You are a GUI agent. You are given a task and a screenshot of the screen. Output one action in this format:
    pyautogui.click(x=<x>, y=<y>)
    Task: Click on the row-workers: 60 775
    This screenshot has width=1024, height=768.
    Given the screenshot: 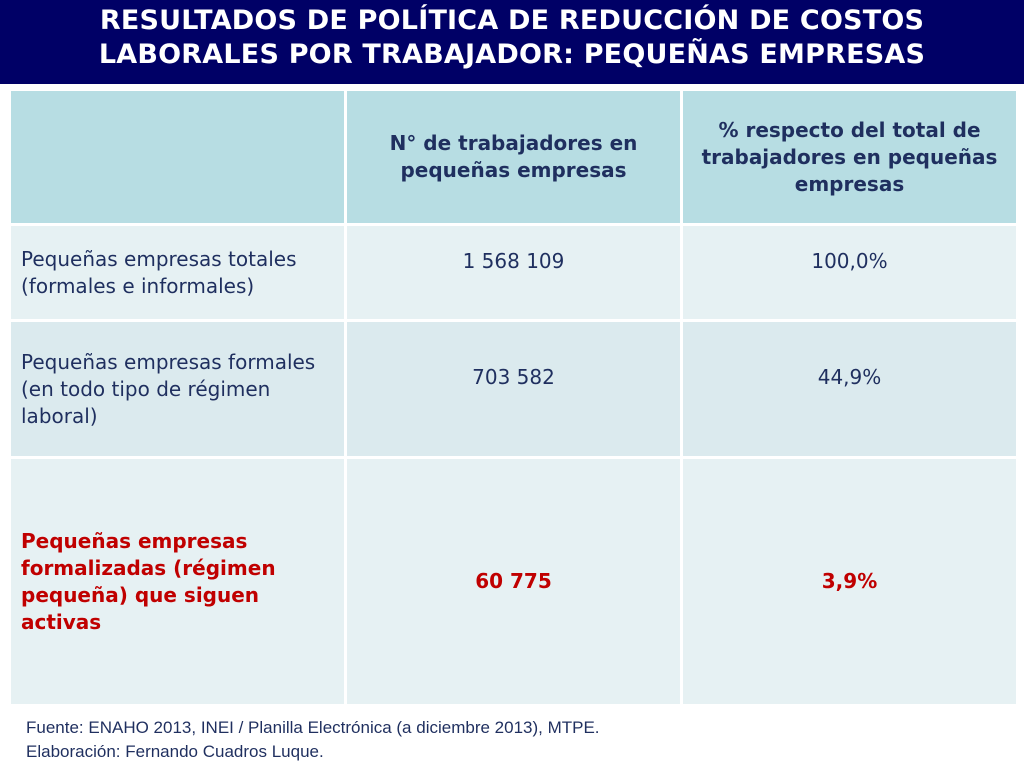 What is the action you would take?
    pyautogui.click(x=513, y=581)
    